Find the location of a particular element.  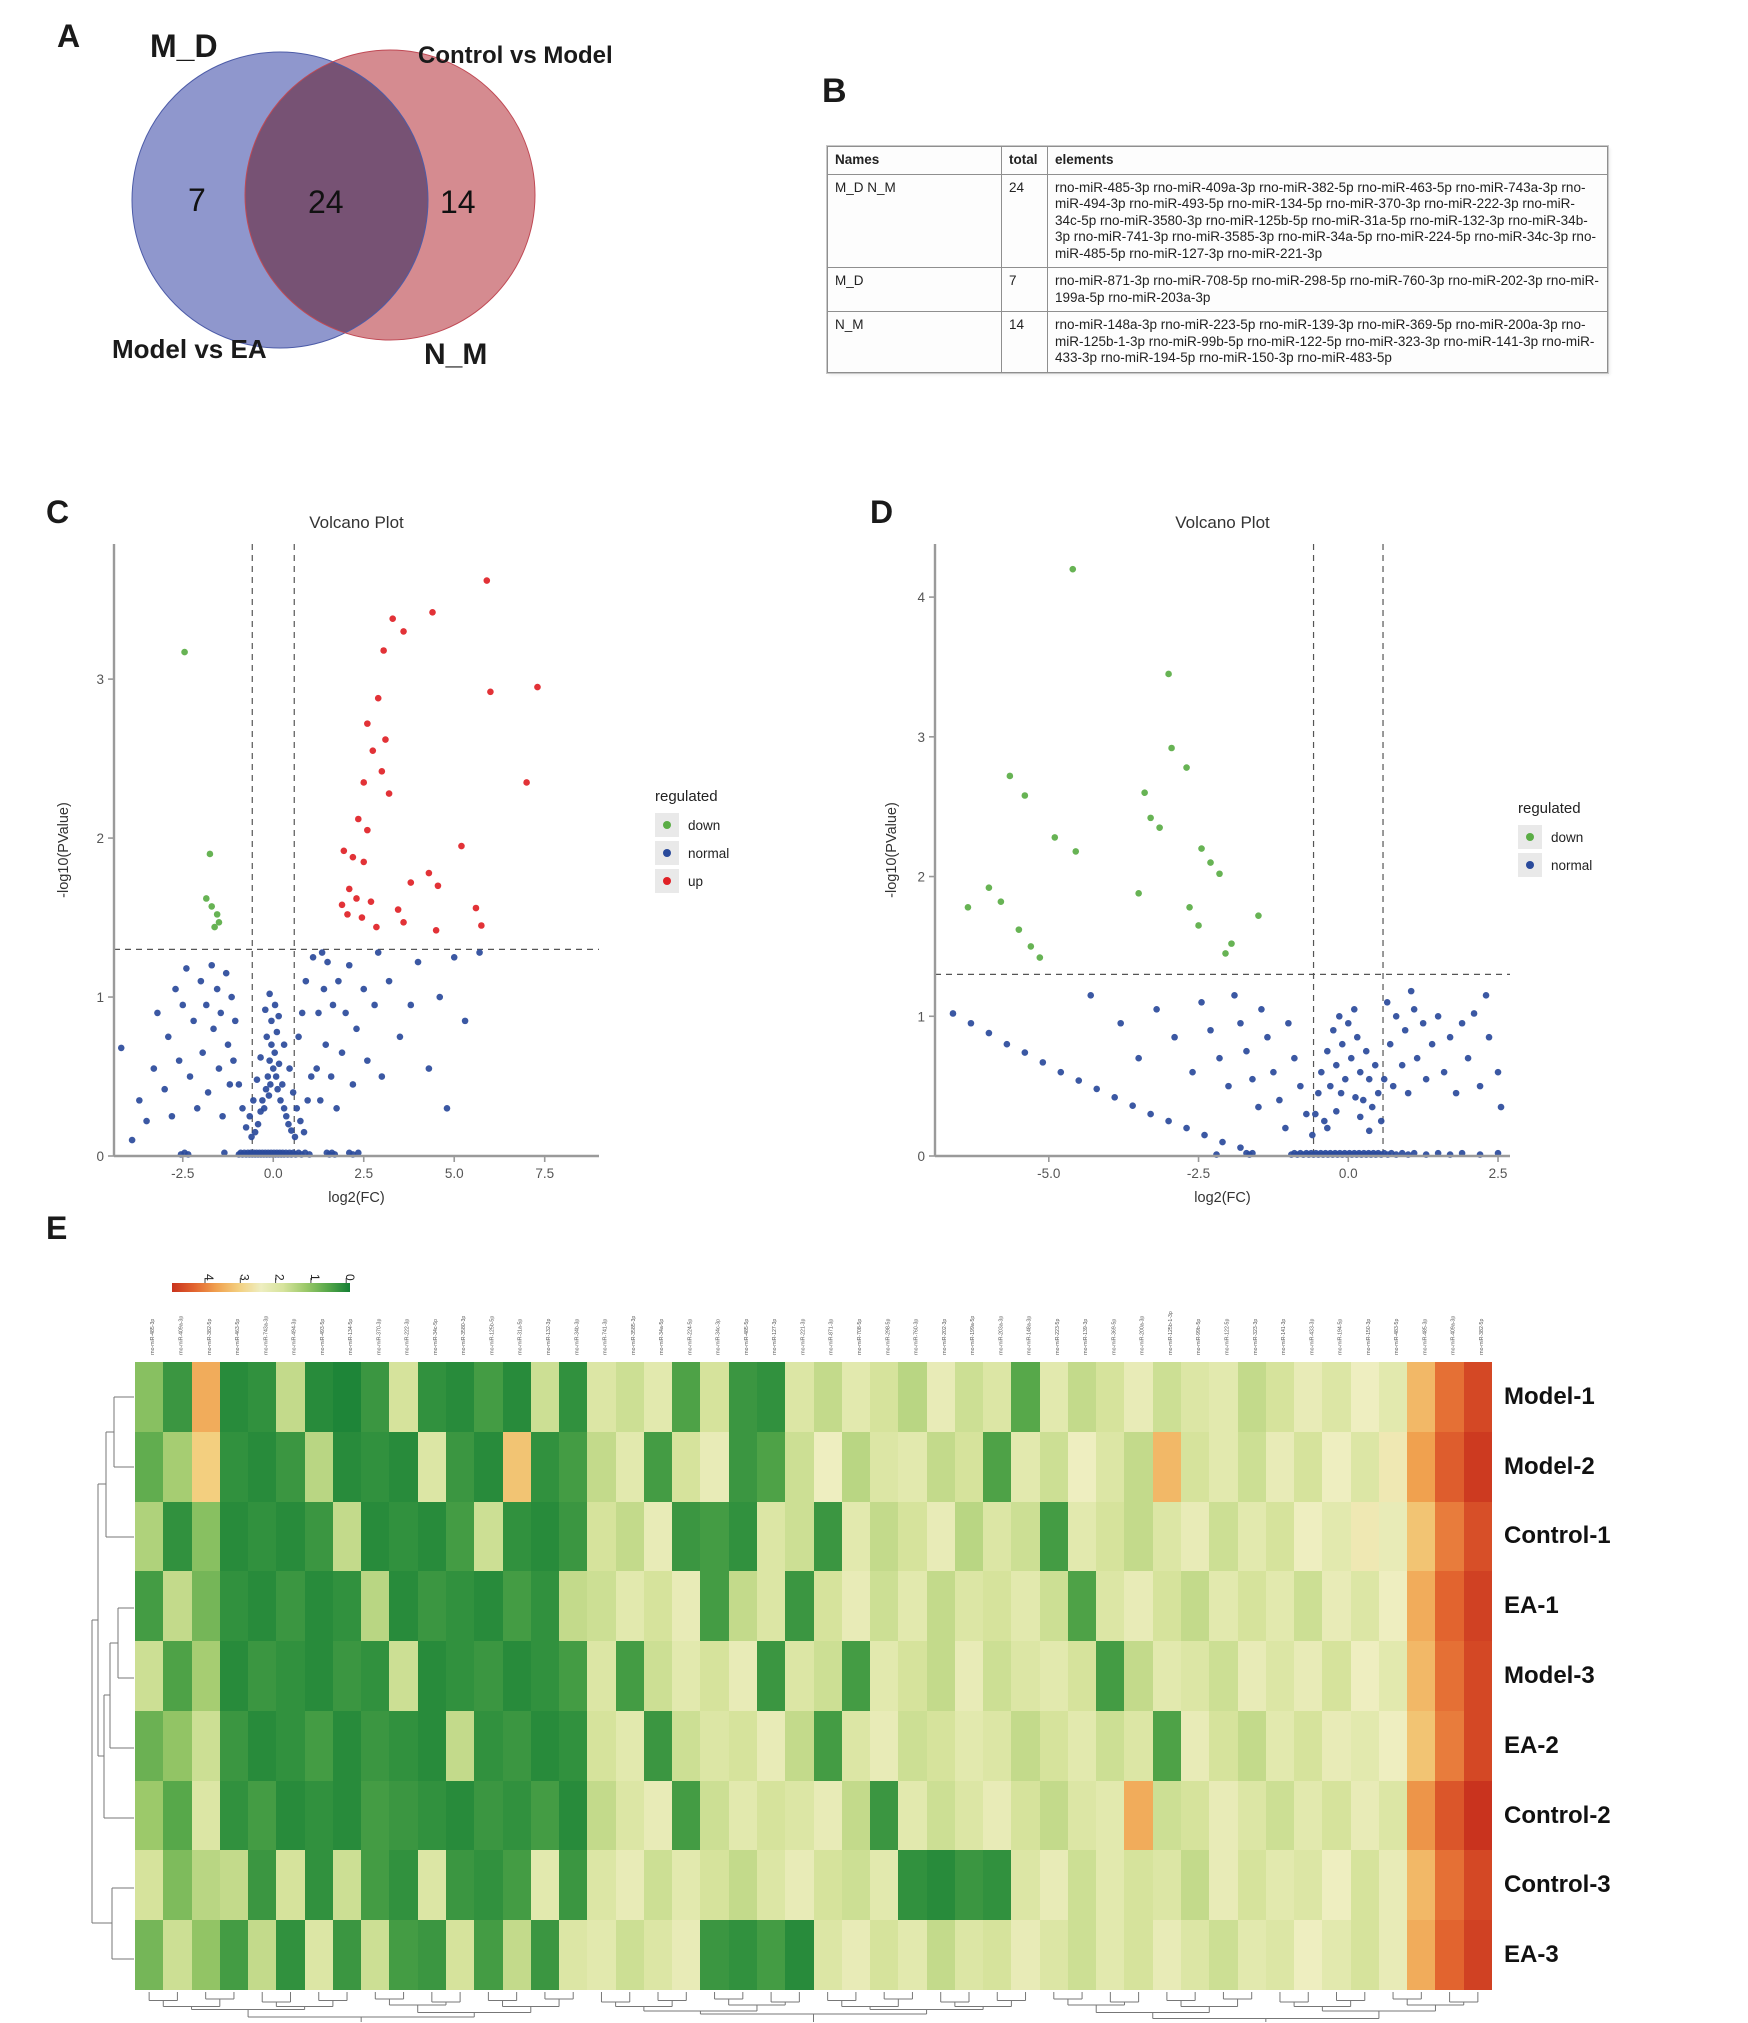

venn-circle-right is located at coordinates (390, 195).